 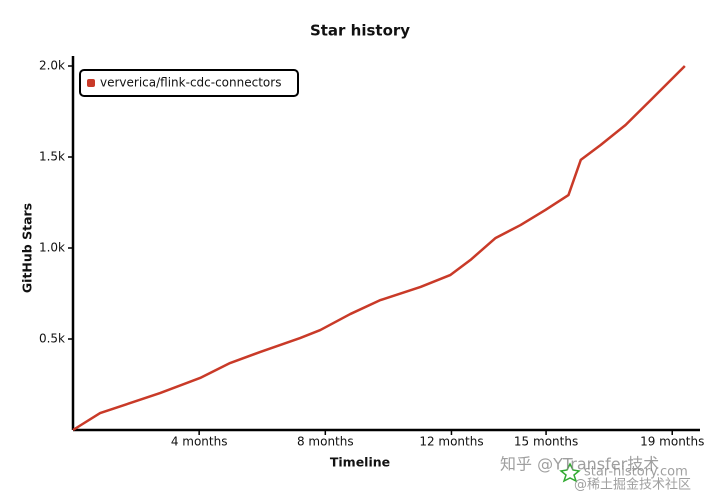 I want to click on x-tick-label: 8 months, so click(x=325, y=442).